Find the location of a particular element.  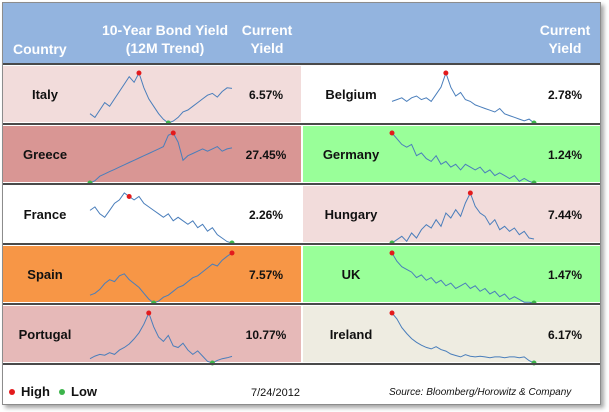

country-panel-portugal: Portugal 10.77% is located at coordinates (152, 335).